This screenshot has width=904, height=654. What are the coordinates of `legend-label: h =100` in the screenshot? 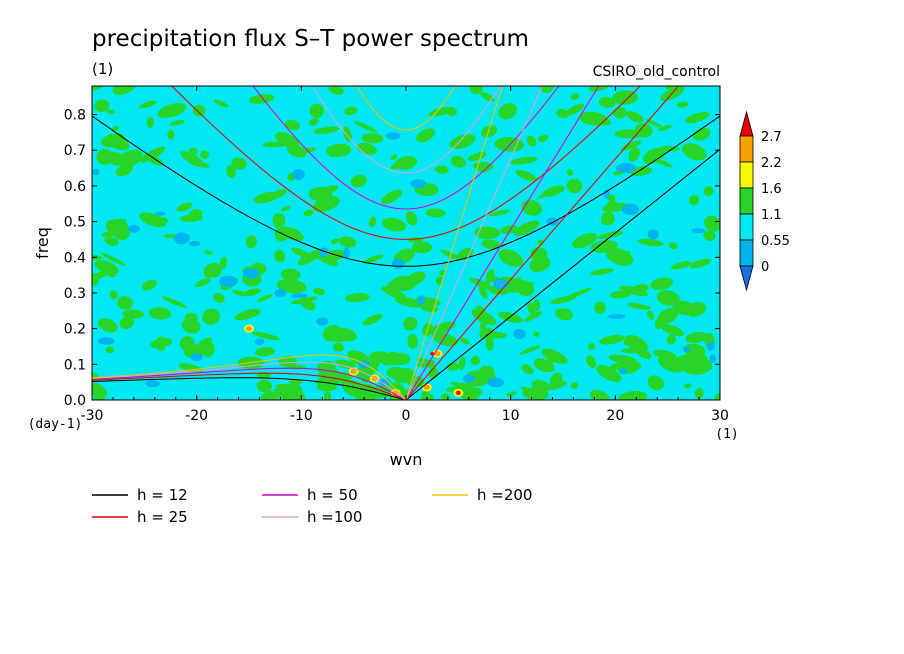 It's located at (334, 517).